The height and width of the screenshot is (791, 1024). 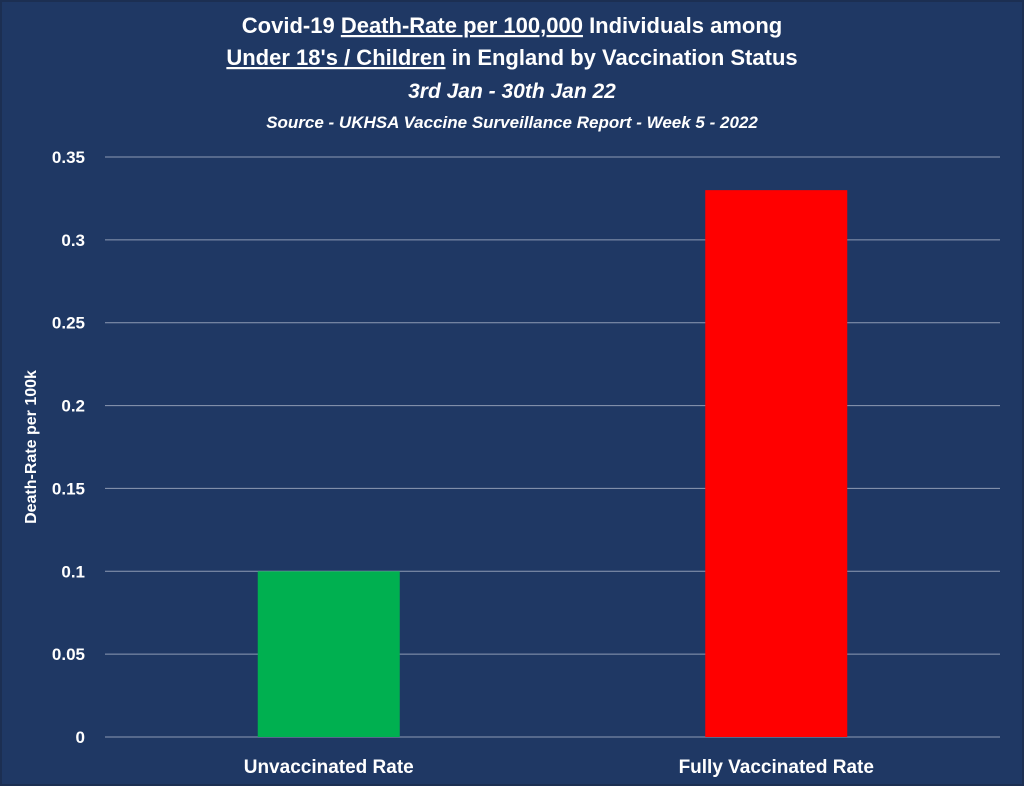 I want to click on y-tick-label: 0.3, so click(x=73, y=240).